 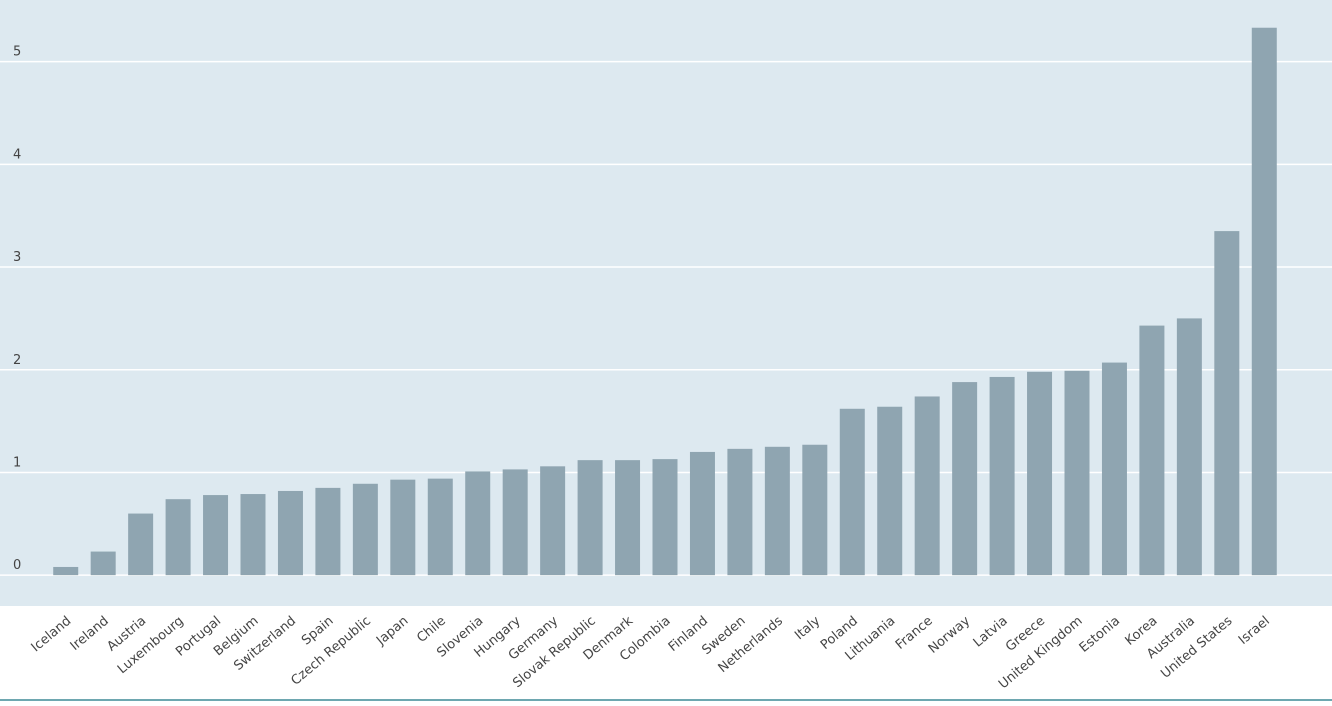 What do you see at coordinates (392, 631) in the screenshot?
I see `x-tick-label: Japan` at bounding box center [392, 631].